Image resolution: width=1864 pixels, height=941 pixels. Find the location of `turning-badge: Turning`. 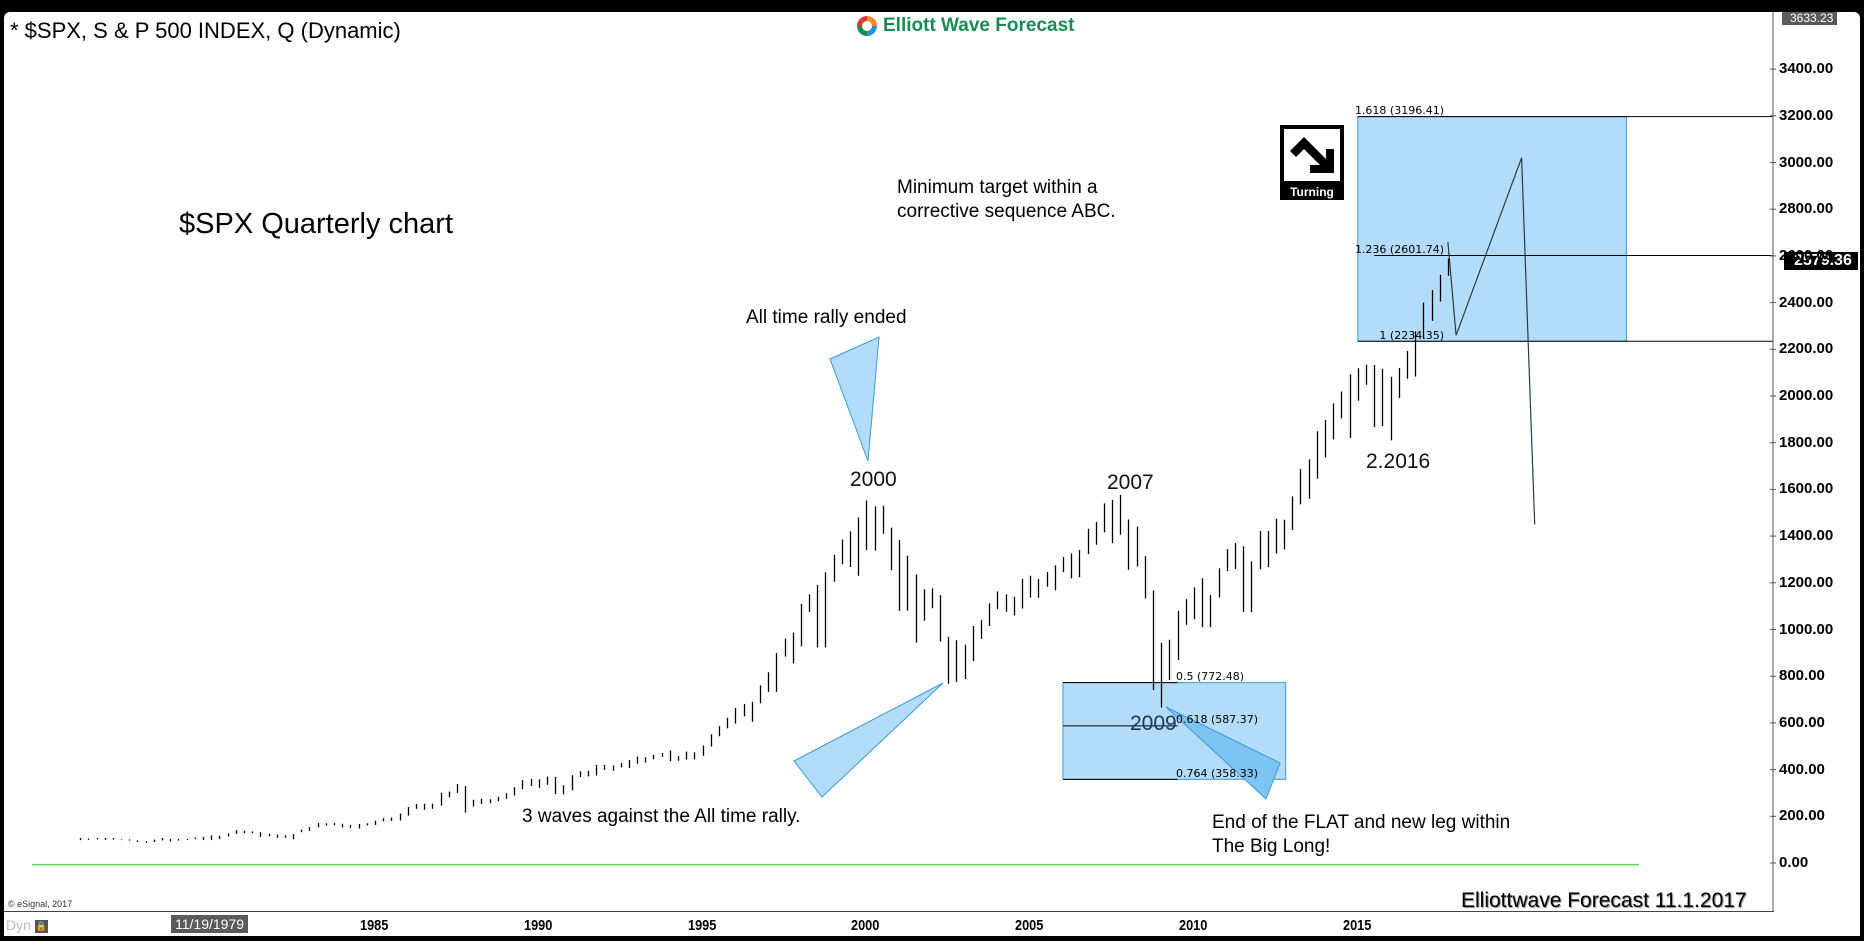

turning-badge: Turning is located at coordinates (1312, 162).